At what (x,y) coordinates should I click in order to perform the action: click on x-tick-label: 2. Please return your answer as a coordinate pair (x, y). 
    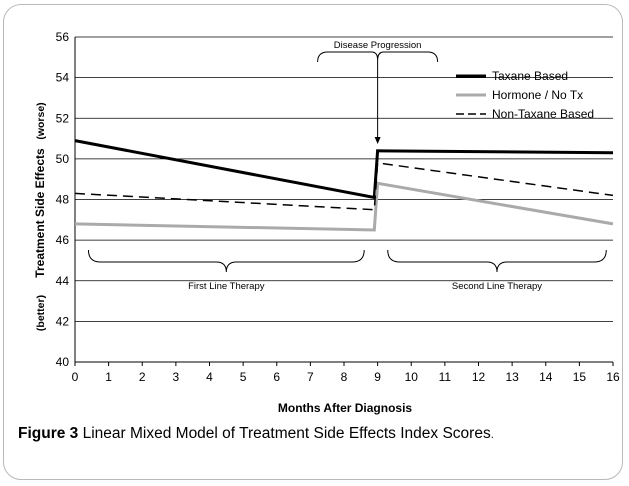
    Looking at the image, I should click on (142, 377).